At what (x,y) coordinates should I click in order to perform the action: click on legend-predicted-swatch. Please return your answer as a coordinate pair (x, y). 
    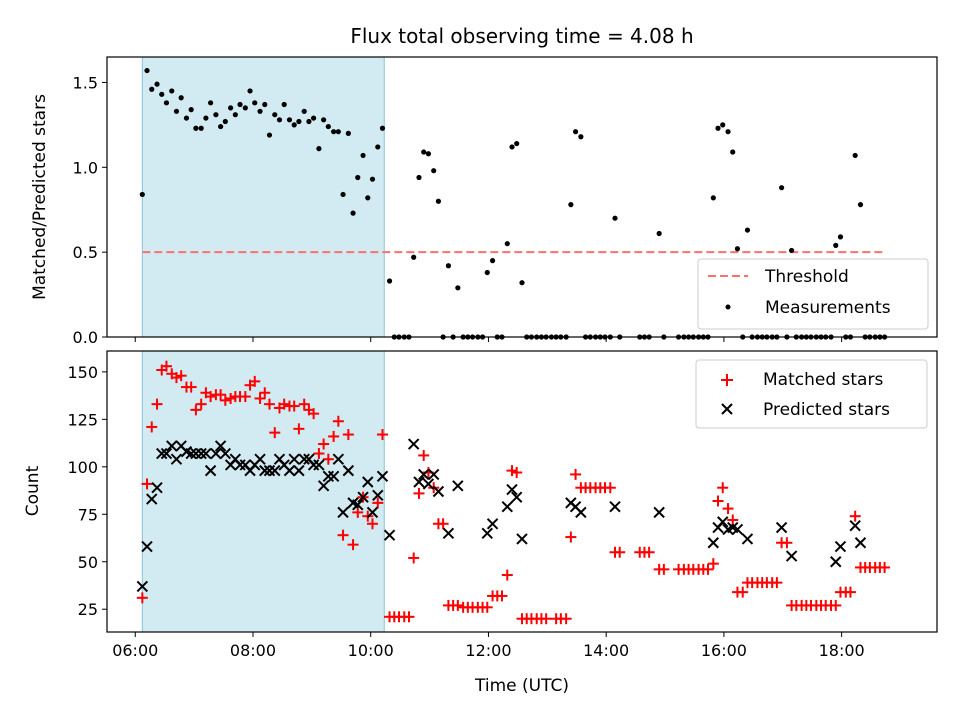
    Looking at the image, I should click on (727, 409).